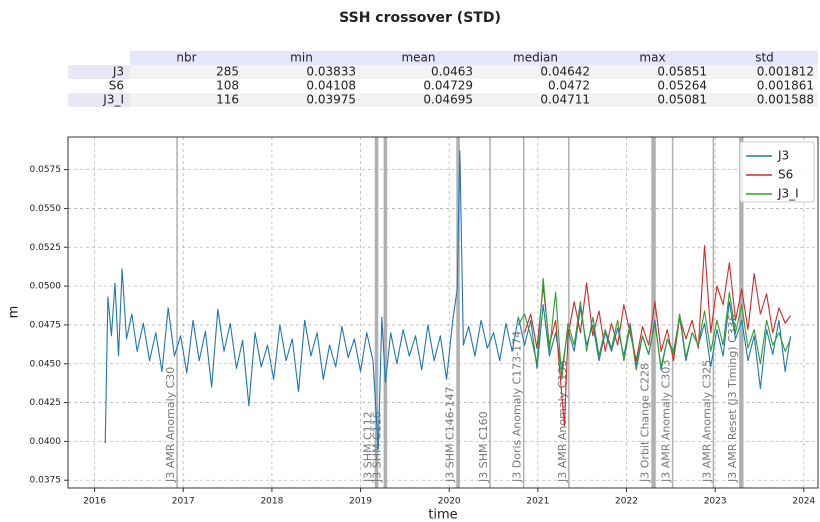 The height and width of the screenshot is (522, 820). Describe the element at coordinates (368, 447) in the screenshot. I see `event-label: J3 SHM C112` at that location.